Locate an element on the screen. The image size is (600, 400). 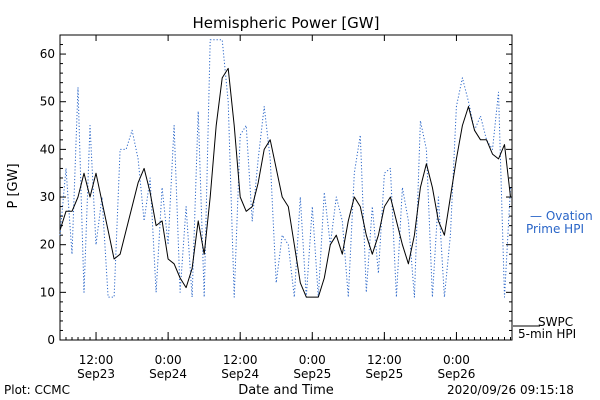
y-tick-label: 60 is located at coordinates (47, 54).